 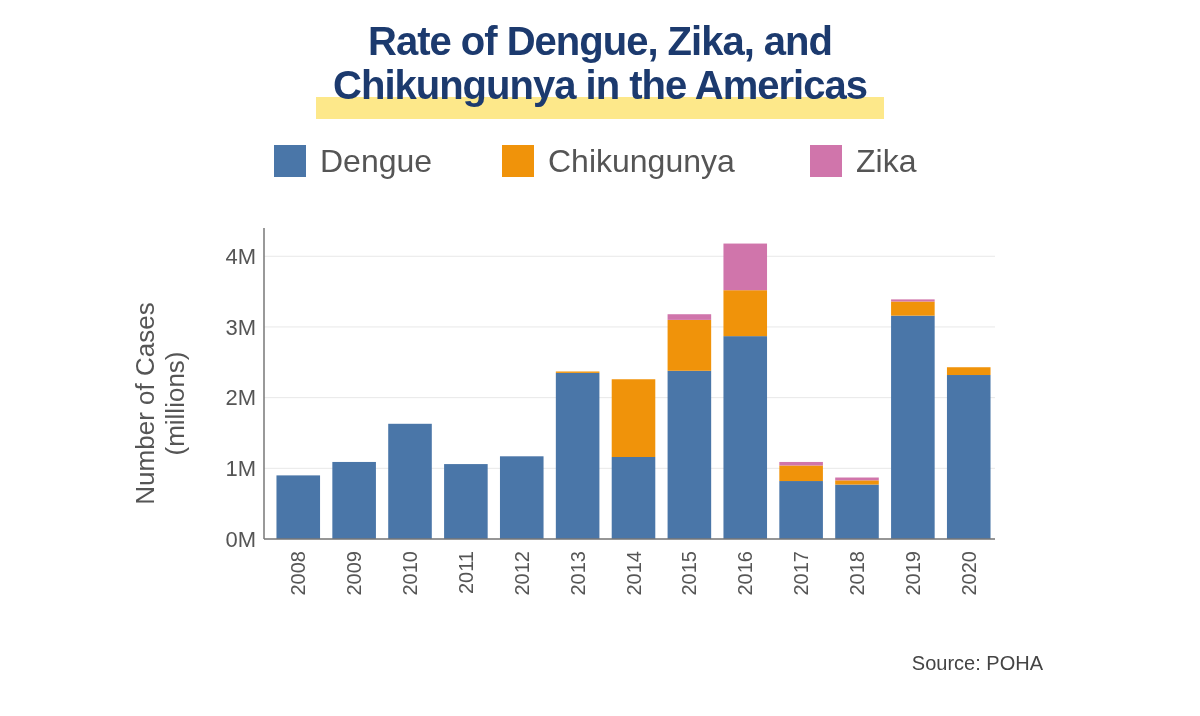 I want to click on legend-label: Chikungunya, so click(x=641, y=161).